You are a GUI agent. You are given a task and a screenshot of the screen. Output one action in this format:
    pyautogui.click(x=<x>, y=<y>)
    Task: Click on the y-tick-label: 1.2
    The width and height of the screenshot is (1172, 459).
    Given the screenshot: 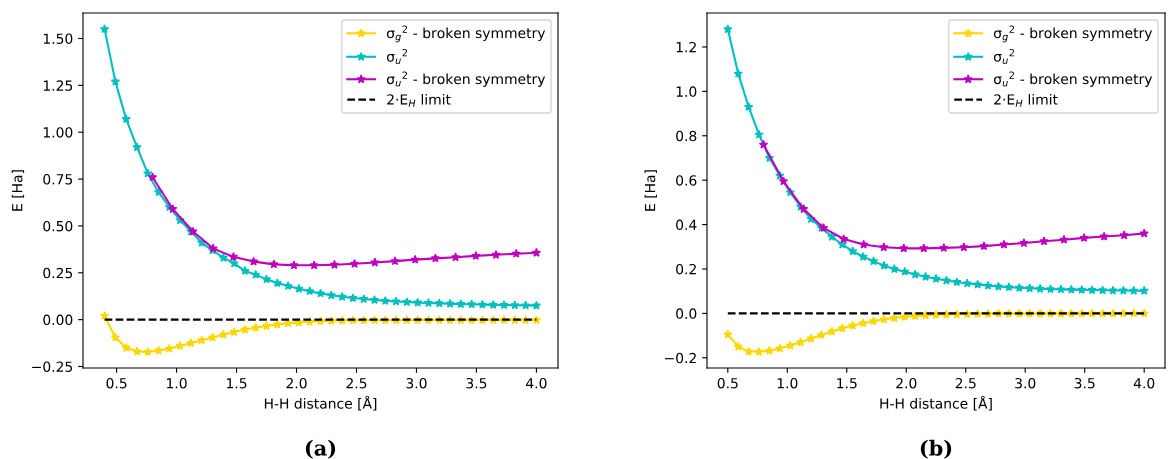 What is the action you would take?
    pyautogui.click(x=686, y=47)
    